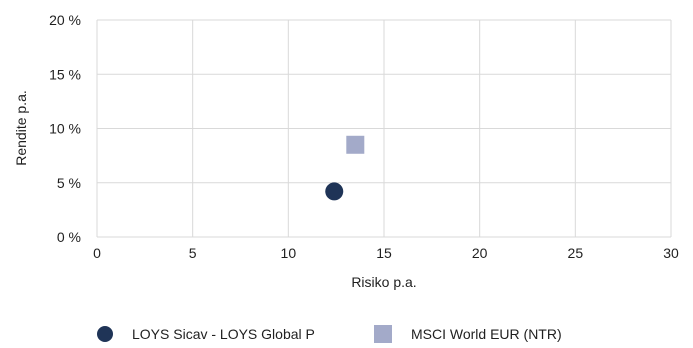 The height and width of the screenshot is (348, 693). Describe the element at coordinates (105, 334) in the screenshot. I see `legend-marker-loys` at that location.